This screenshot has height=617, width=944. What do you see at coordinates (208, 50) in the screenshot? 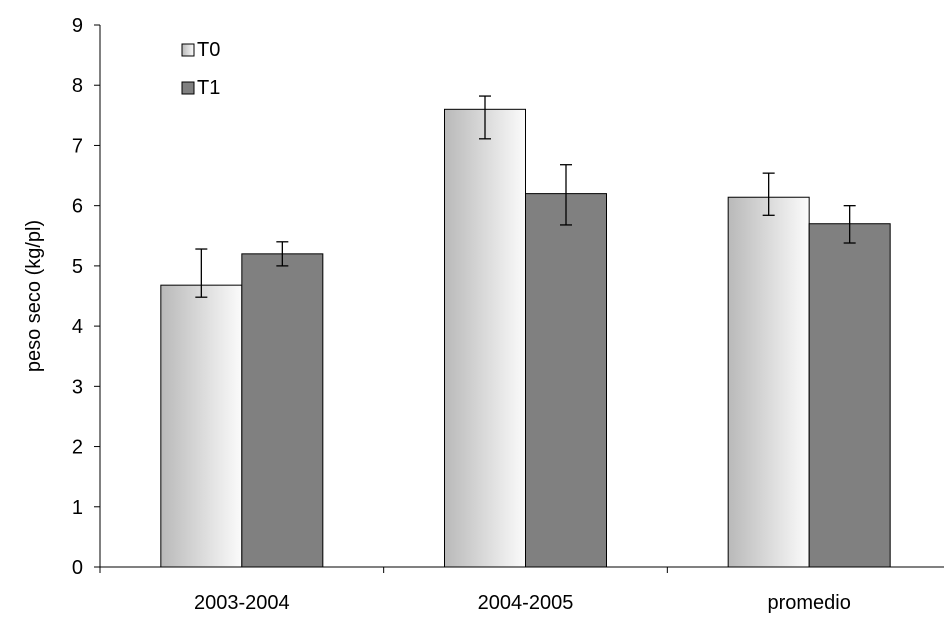
I see `legend-label-t0: T0` at bounding box center [208, 50].